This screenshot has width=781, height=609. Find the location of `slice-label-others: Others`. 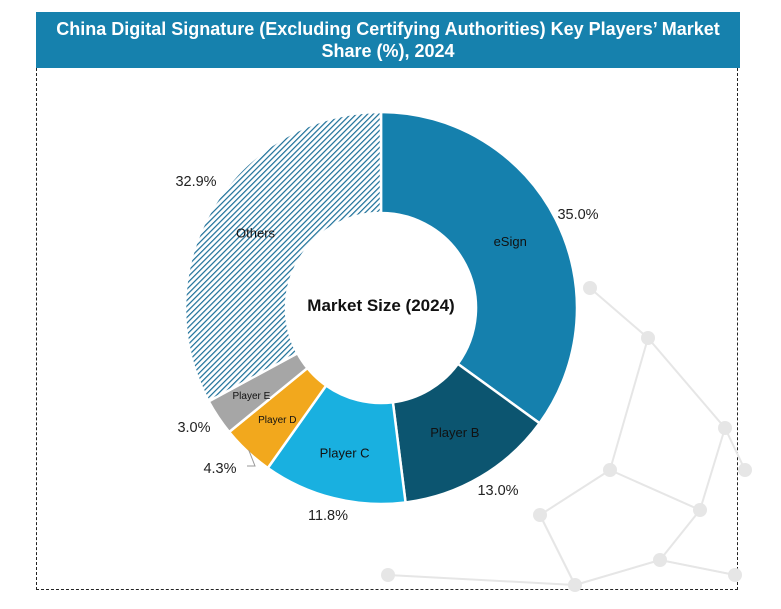

slice-label-others: Others is located at coordinates (256, 232).